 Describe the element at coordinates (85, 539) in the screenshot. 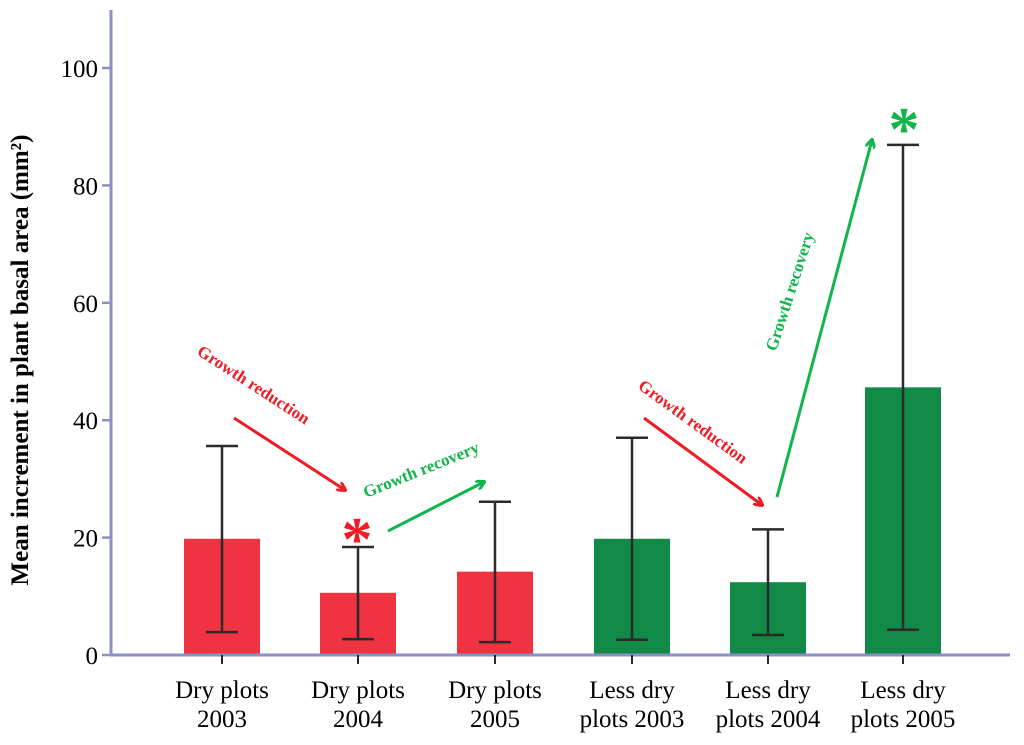

I see `y-tick-label-20: 20` at that location.